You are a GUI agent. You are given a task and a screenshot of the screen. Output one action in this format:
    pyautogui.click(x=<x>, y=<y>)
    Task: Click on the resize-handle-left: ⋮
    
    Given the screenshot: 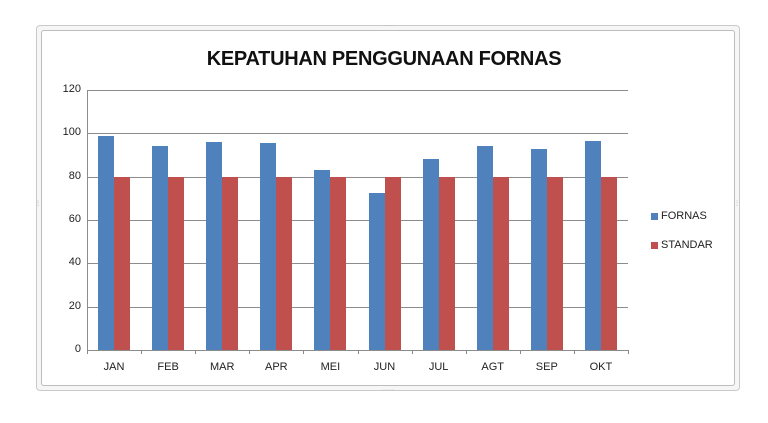 What is the action you would take?
    pyautogui.click(x=38, y=204)
    